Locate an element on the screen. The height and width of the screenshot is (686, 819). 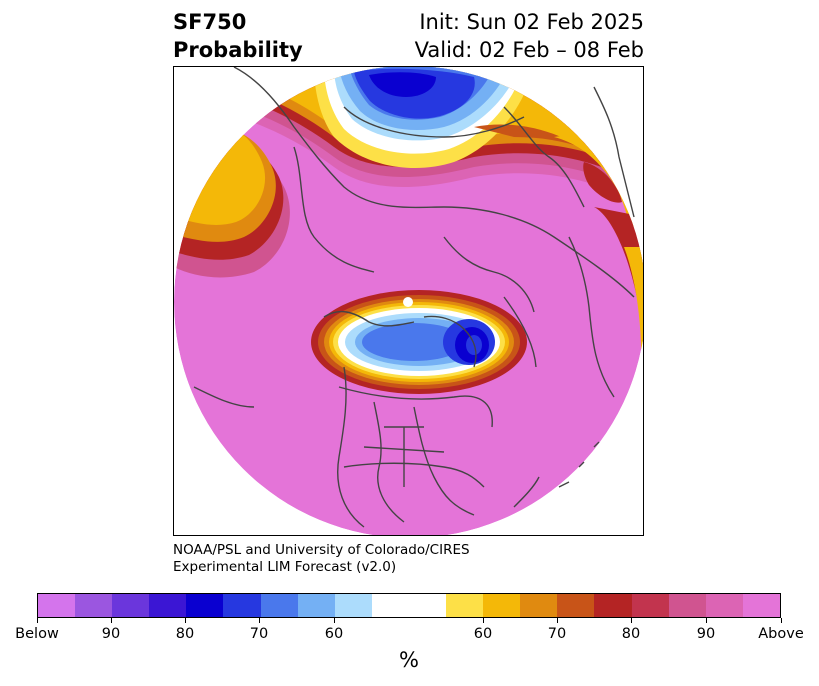
valid-range: Valid: 02 Feb – 08 Feb is located at coordinates (529, 50).